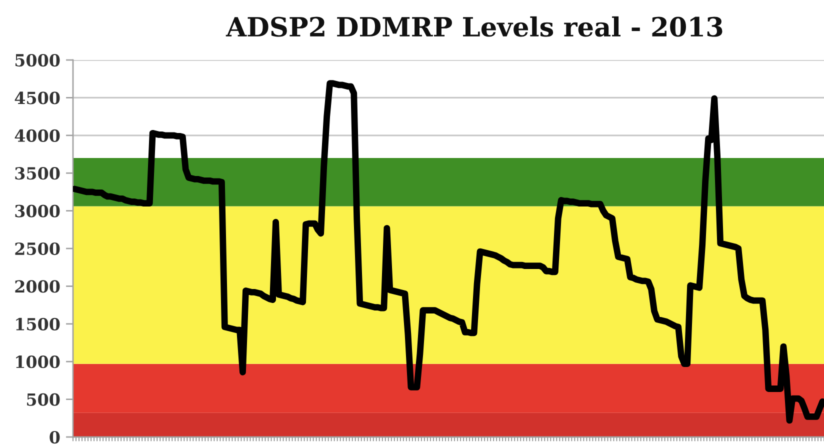  What do you see at coordinates (38, 362) in the screenshot?
I see `y-tick-label: 1000` at bounding box center [38, 362].